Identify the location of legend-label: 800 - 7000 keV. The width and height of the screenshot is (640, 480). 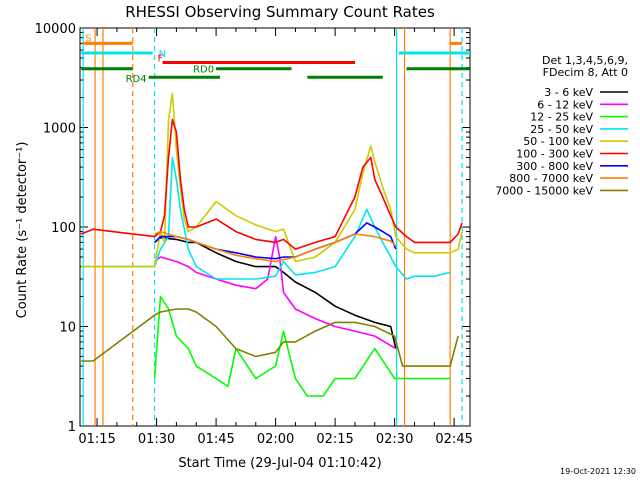
(551, 178).